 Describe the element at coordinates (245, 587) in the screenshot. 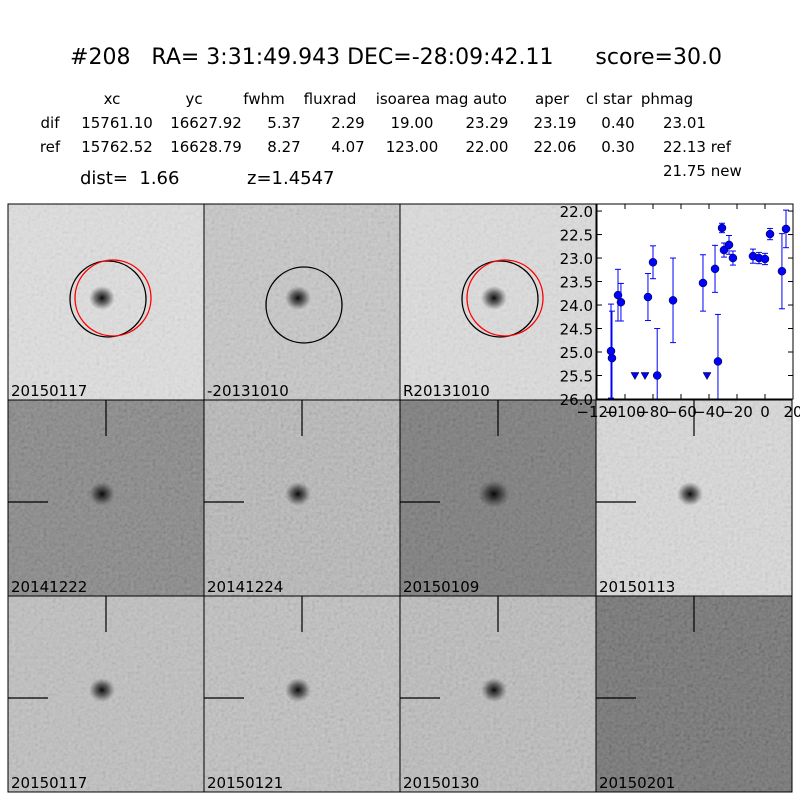

I see `stamp-label: 20141224` at that location.